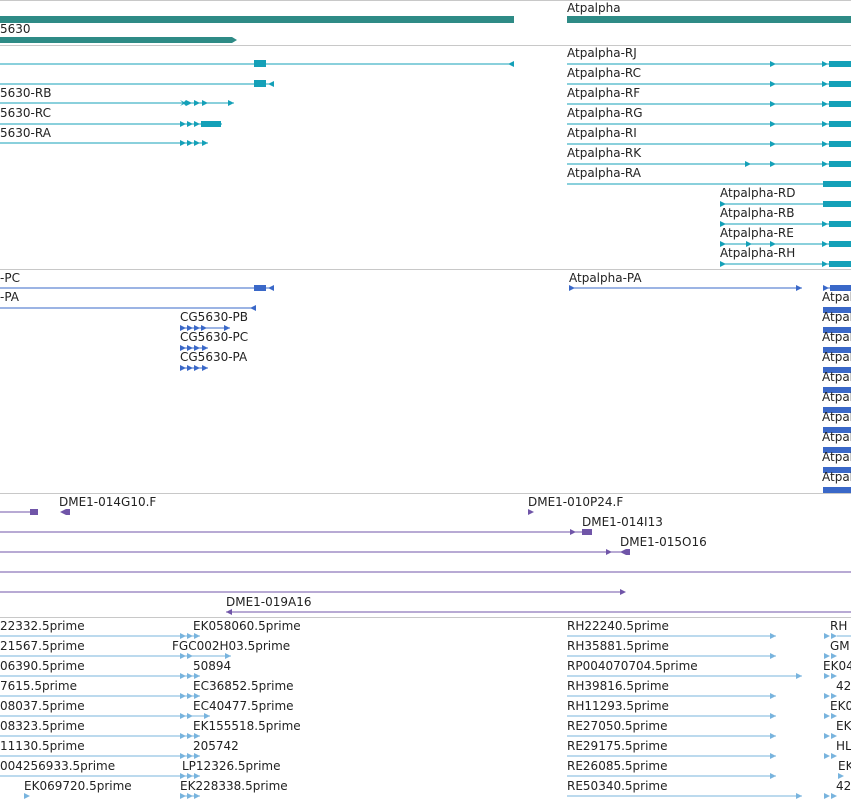 Image resolution: width=851 pixels, height=801 pixels. Describe the element at coordinates (758, 193) in the screenshot. I see `transcript-label: Atpalpha-RD` at that location.